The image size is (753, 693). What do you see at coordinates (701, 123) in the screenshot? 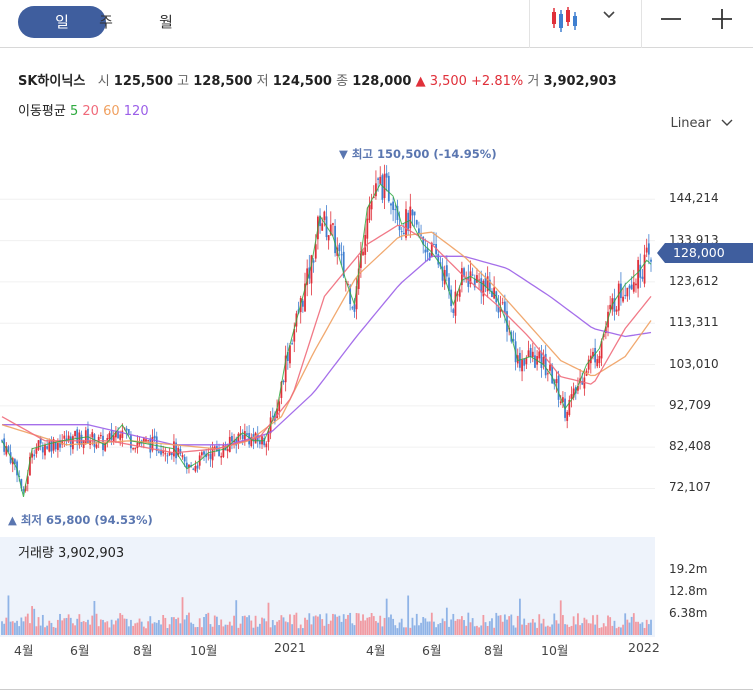
I see `scale-selector: Linear` at bounding box center [701, 123].